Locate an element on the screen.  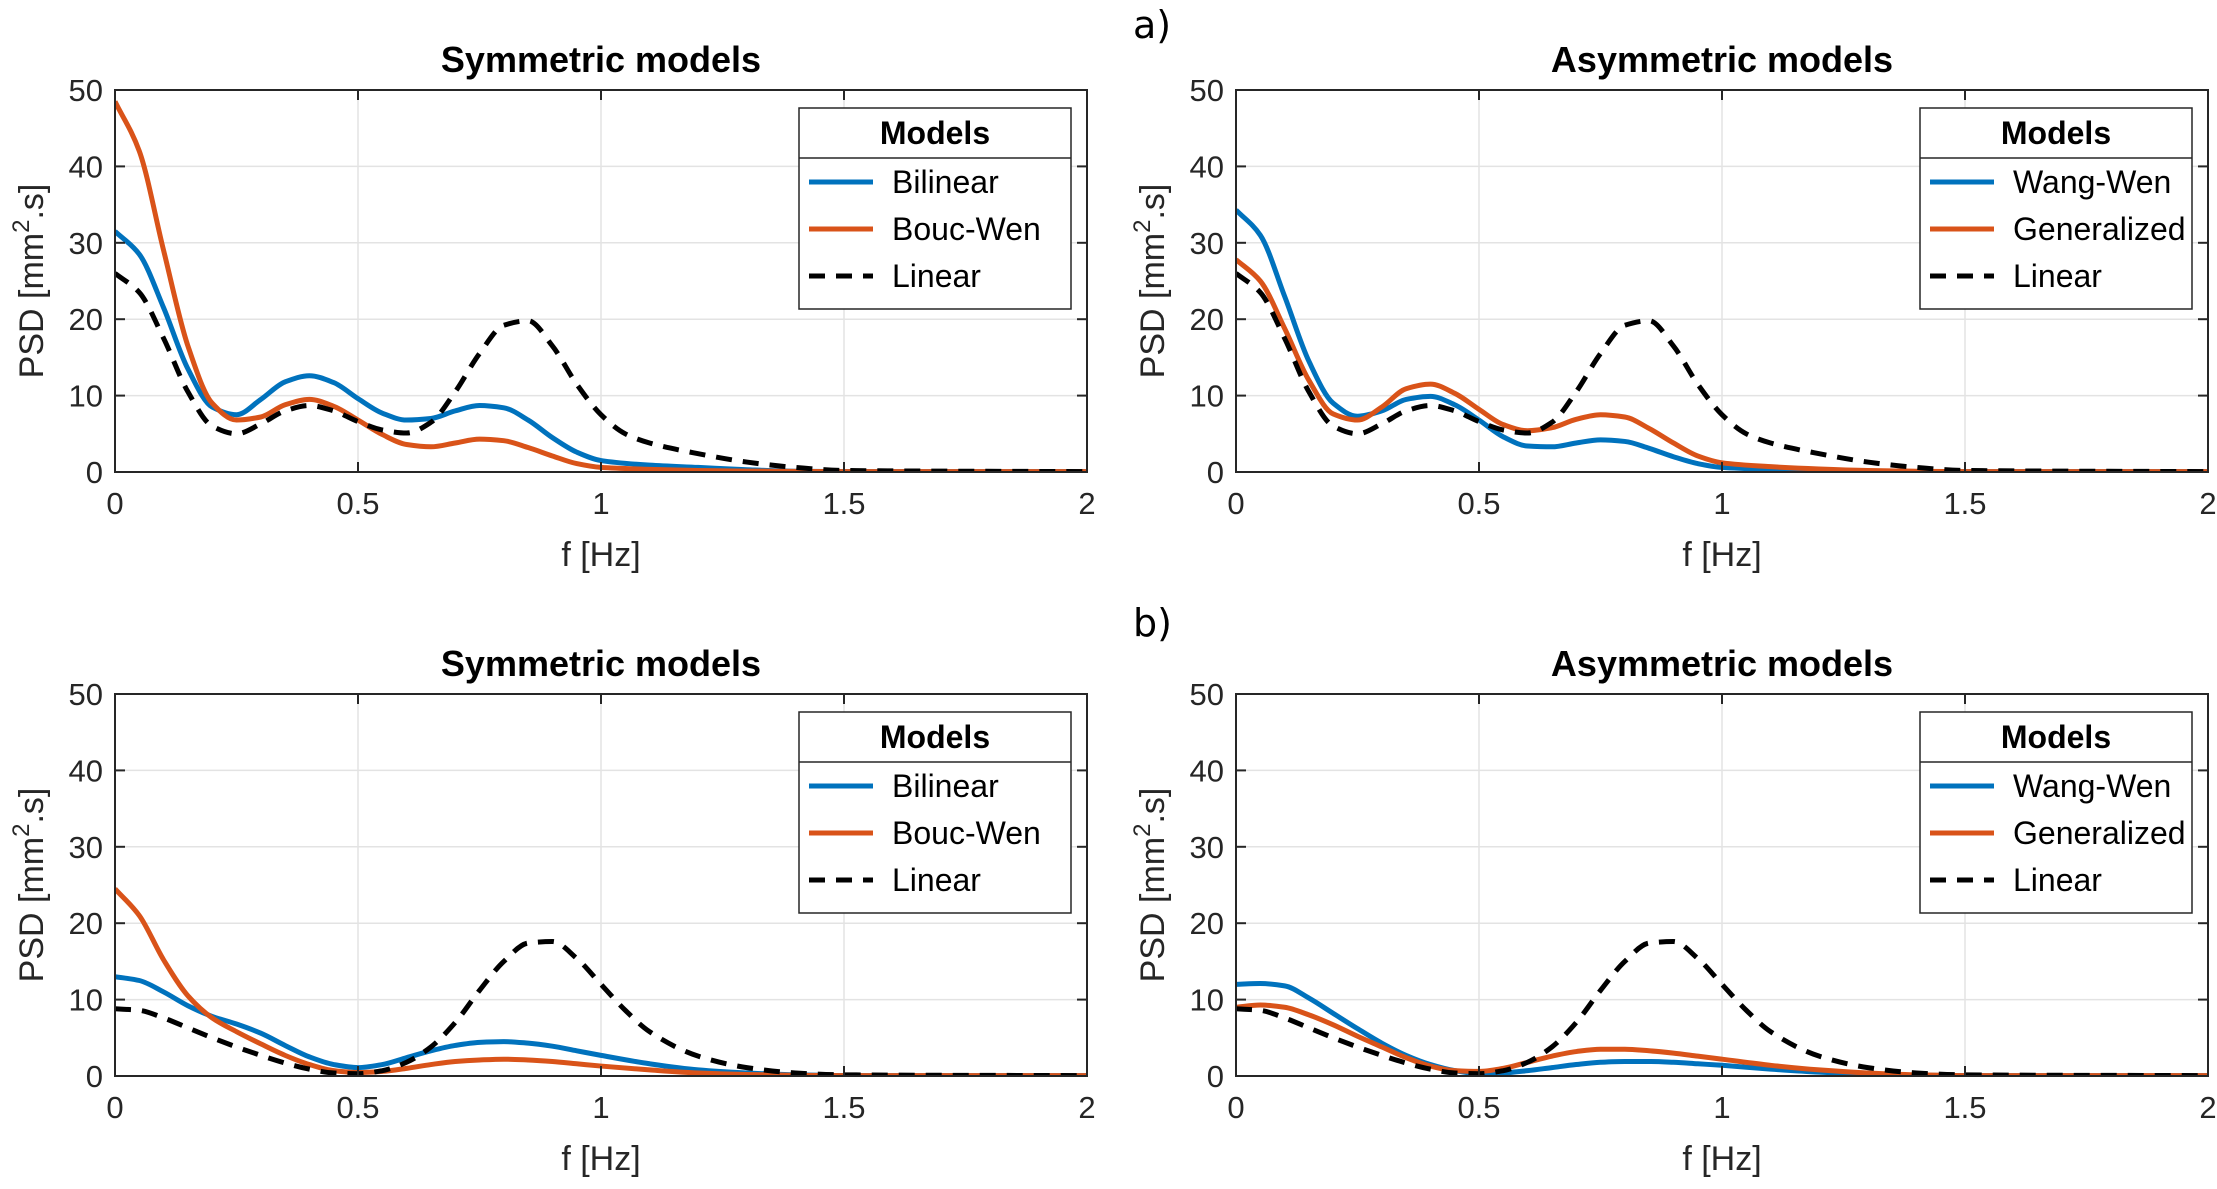
panel-label: b) is located at coordinates (1152, 623).